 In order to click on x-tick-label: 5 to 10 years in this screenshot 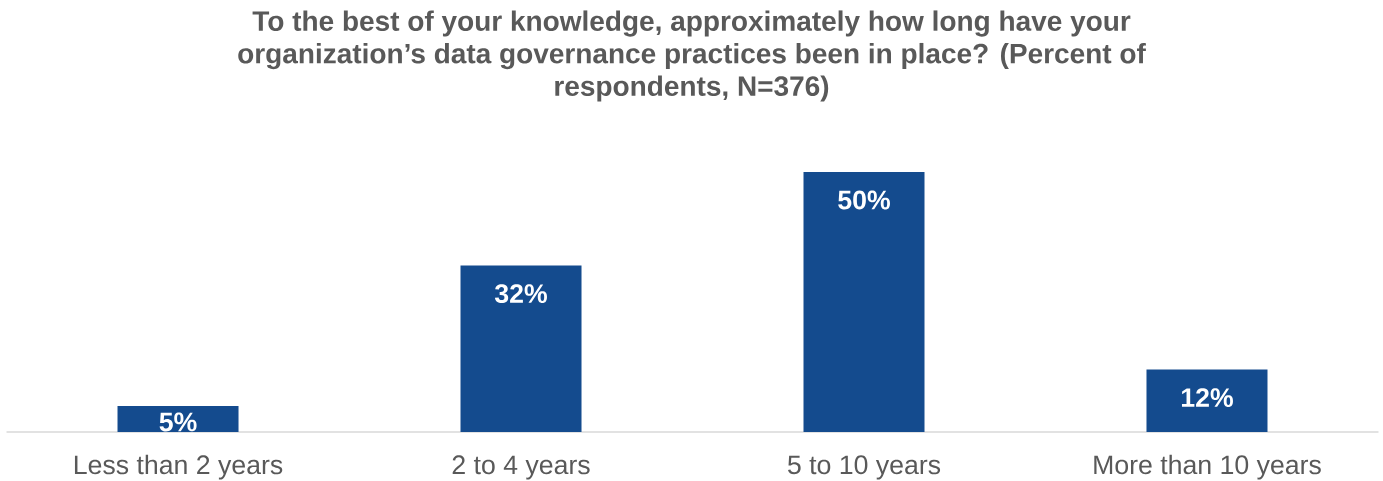, I will do `click(864, 467)`.